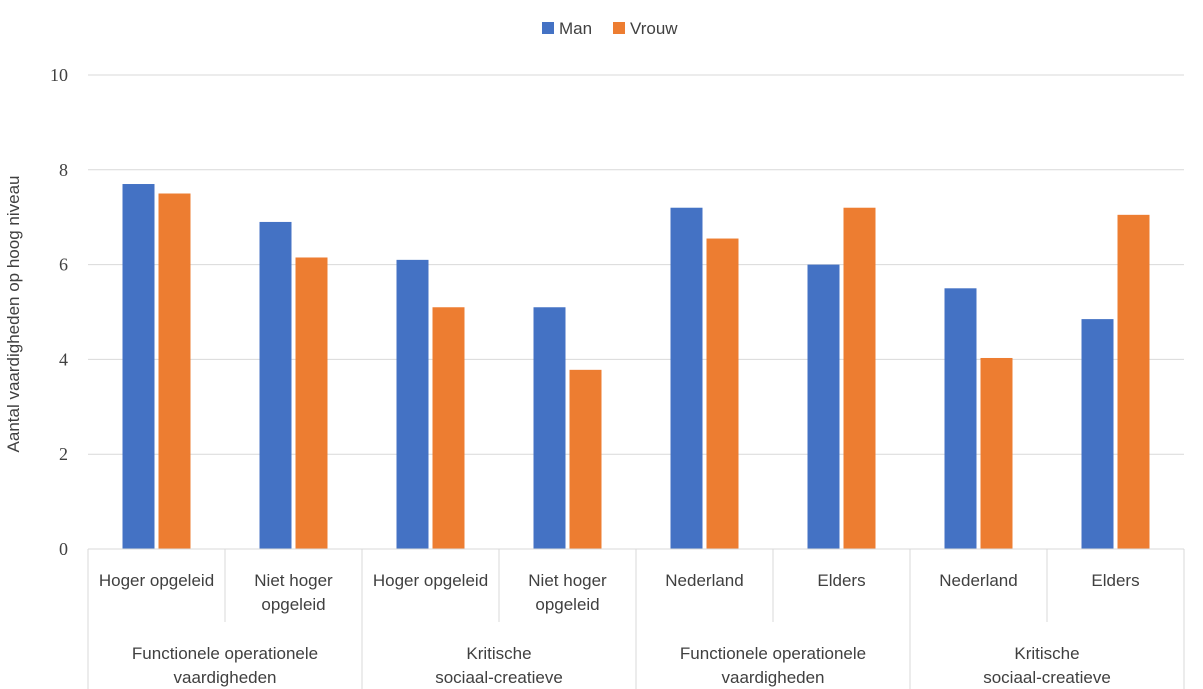 The height and width of the screenshot is (689, 1203). Describe the element at coordinates (63, 265) in the screenshot. I see `y-tick-label: 6` at that location.